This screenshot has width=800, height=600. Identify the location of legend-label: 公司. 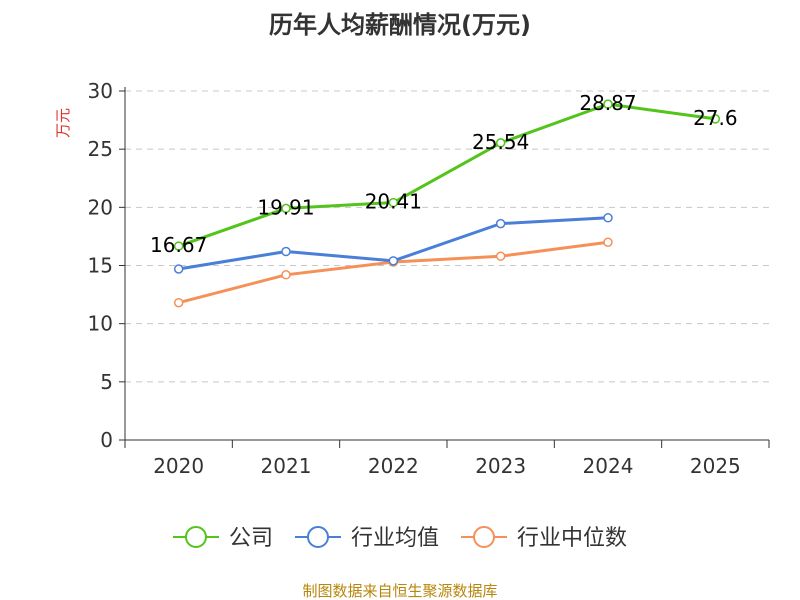
(251, 538).